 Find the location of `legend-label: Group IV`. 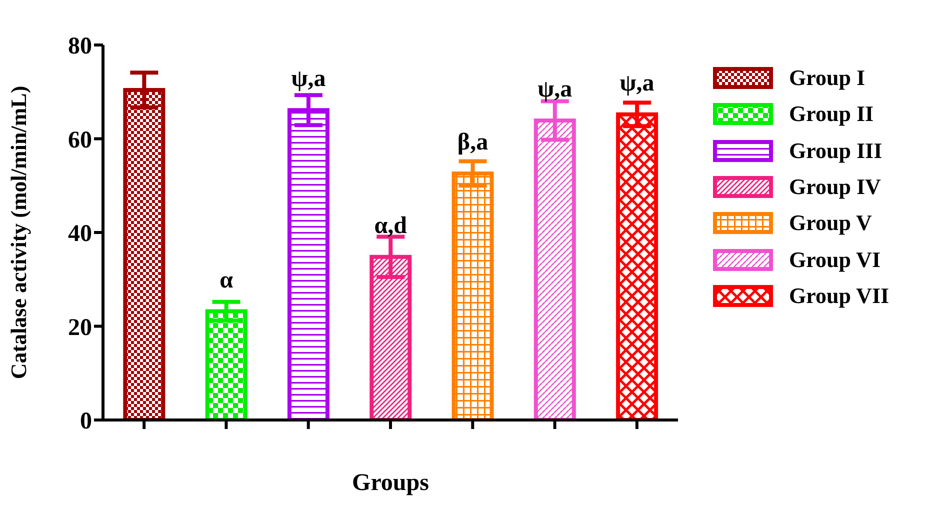

legend-label: Group IV is located at coordinates (835, 187).